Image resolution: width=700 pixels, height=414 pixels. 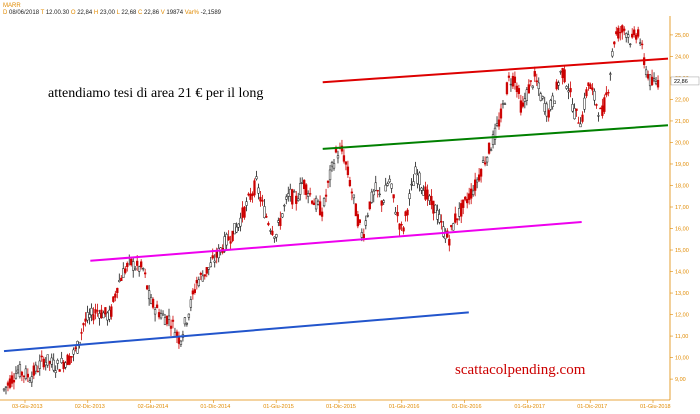 What do you see at coordinates (520, 370) in the screenshot?
I see `watermark: scattacolpending.com` at bounding box center [520, 370].